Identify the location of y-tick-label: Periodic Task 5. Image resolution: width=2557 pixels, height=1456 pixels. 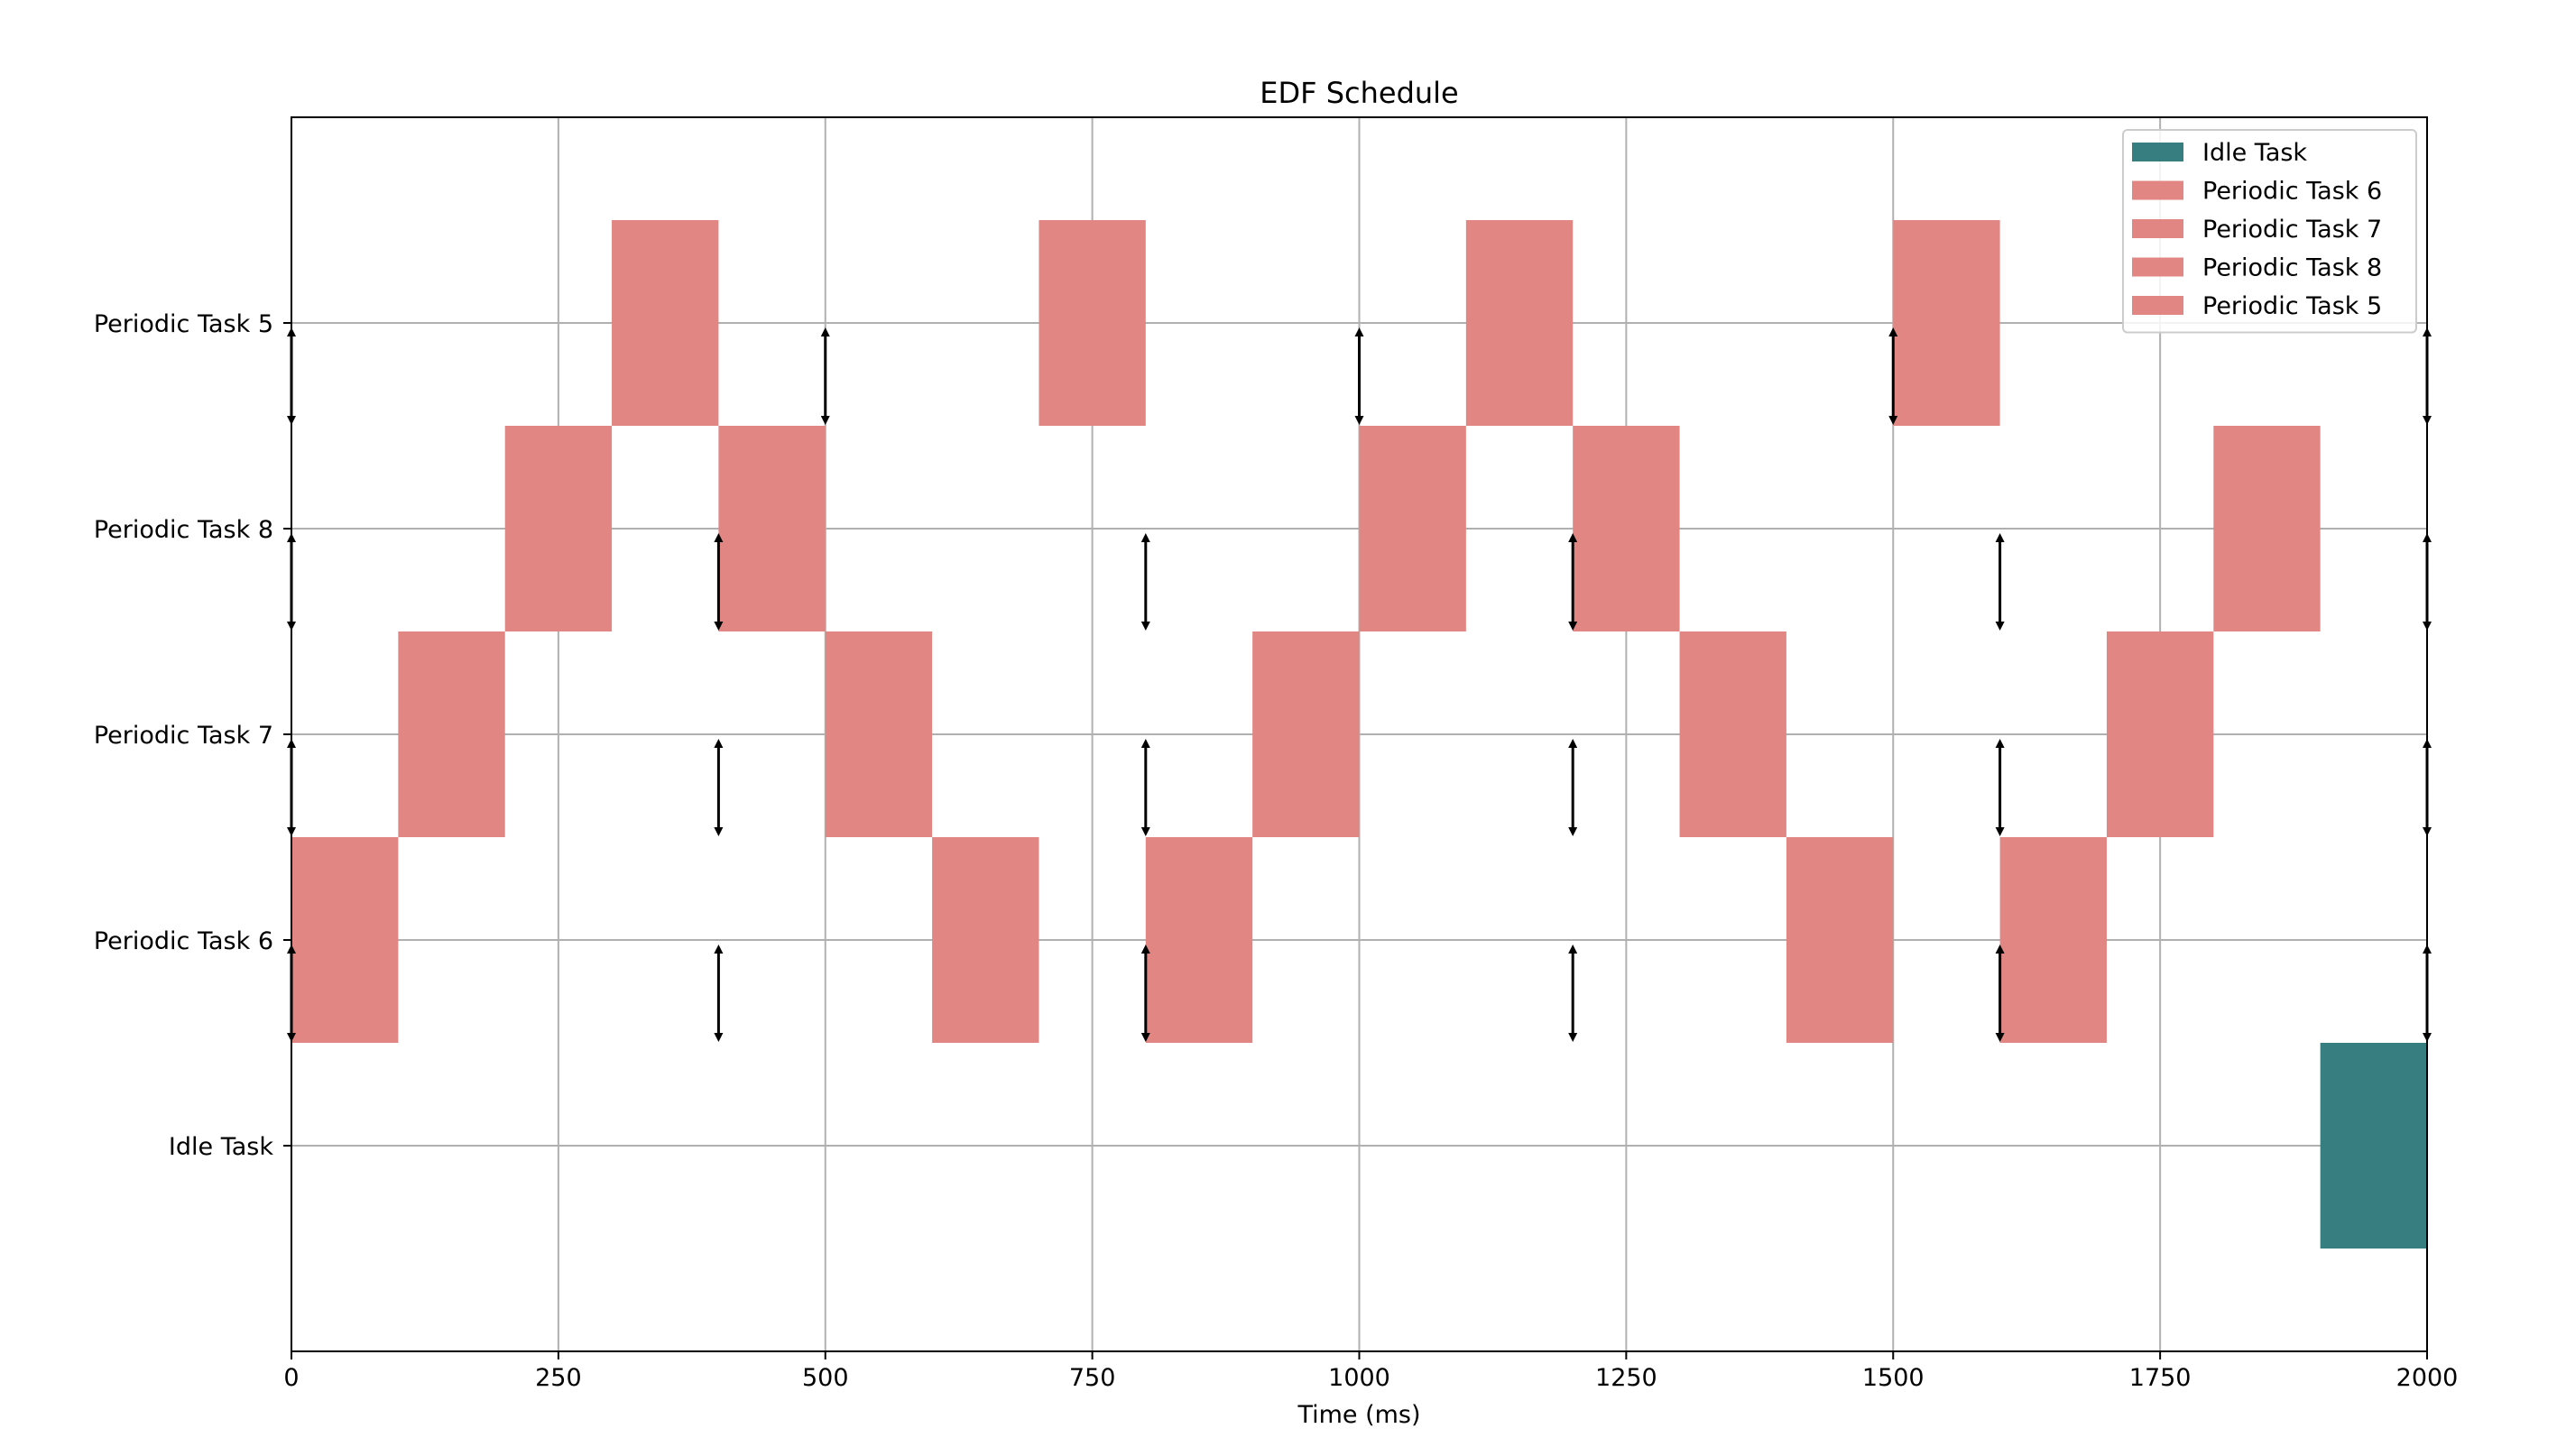
(183, 324).